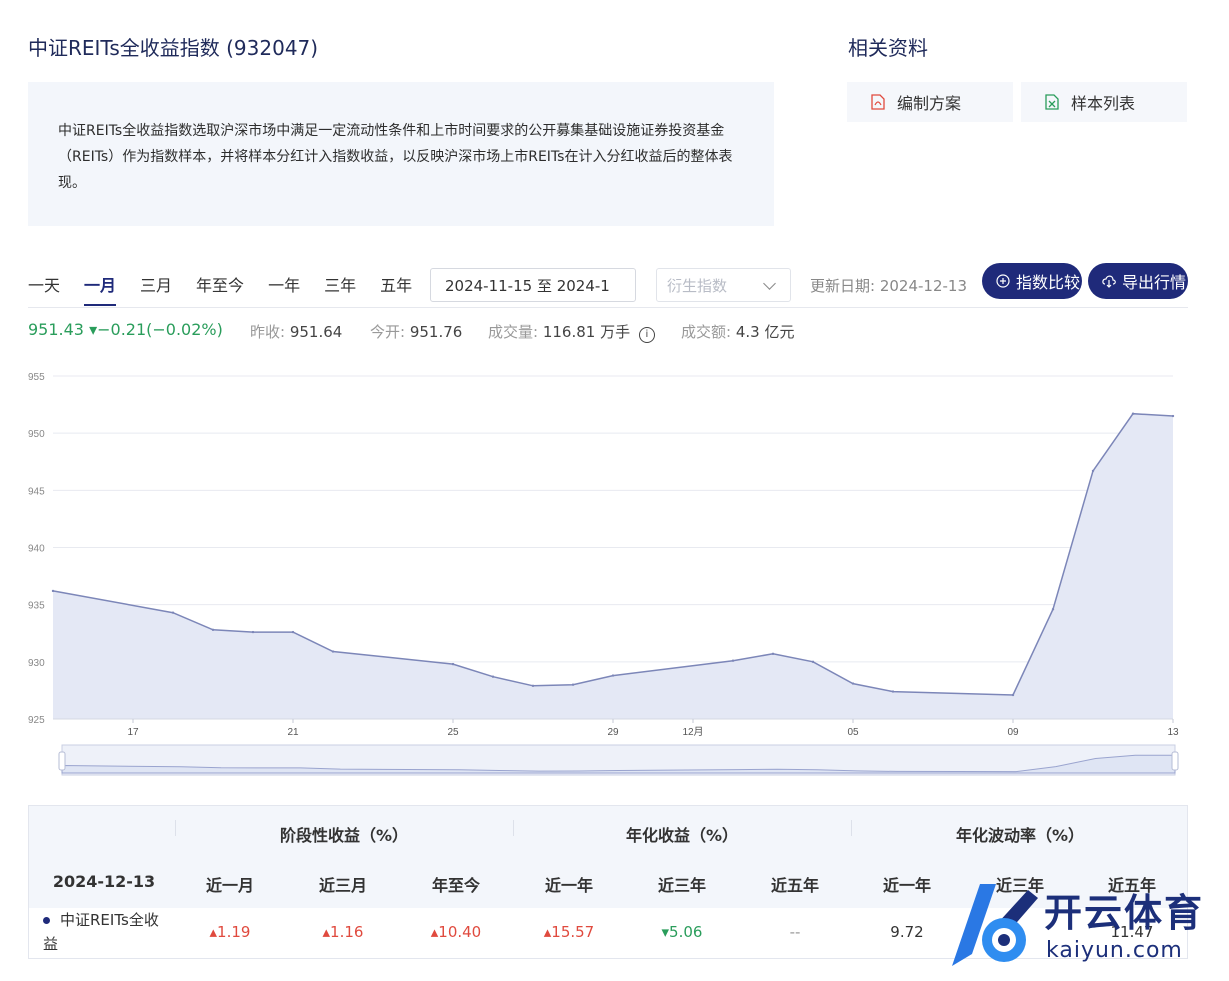 This screenshot has width=1229, height=981. I want to click on table-cell: ▾5.06, so click(682, 932).